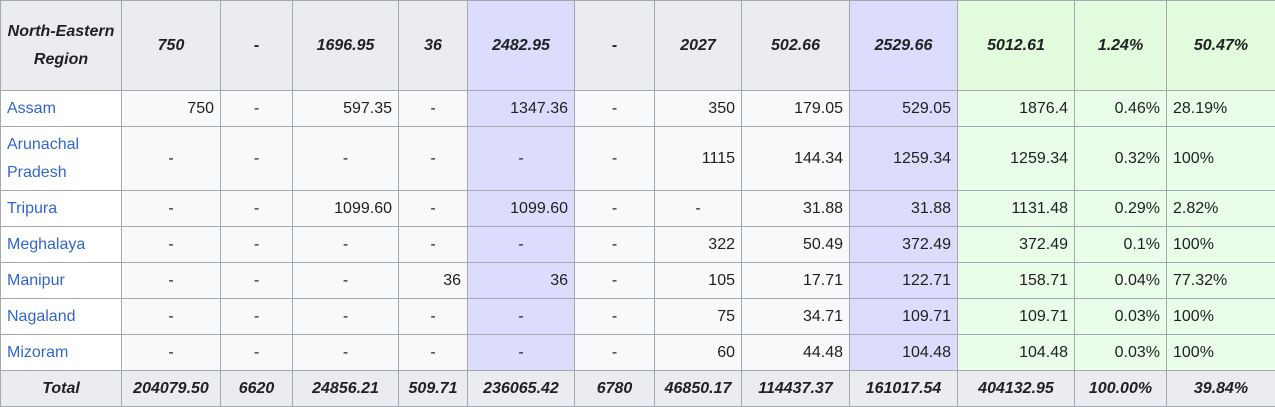 This screenshot has height=407, width=1275. I want to click on cell-6: 60, so click(698, 353).